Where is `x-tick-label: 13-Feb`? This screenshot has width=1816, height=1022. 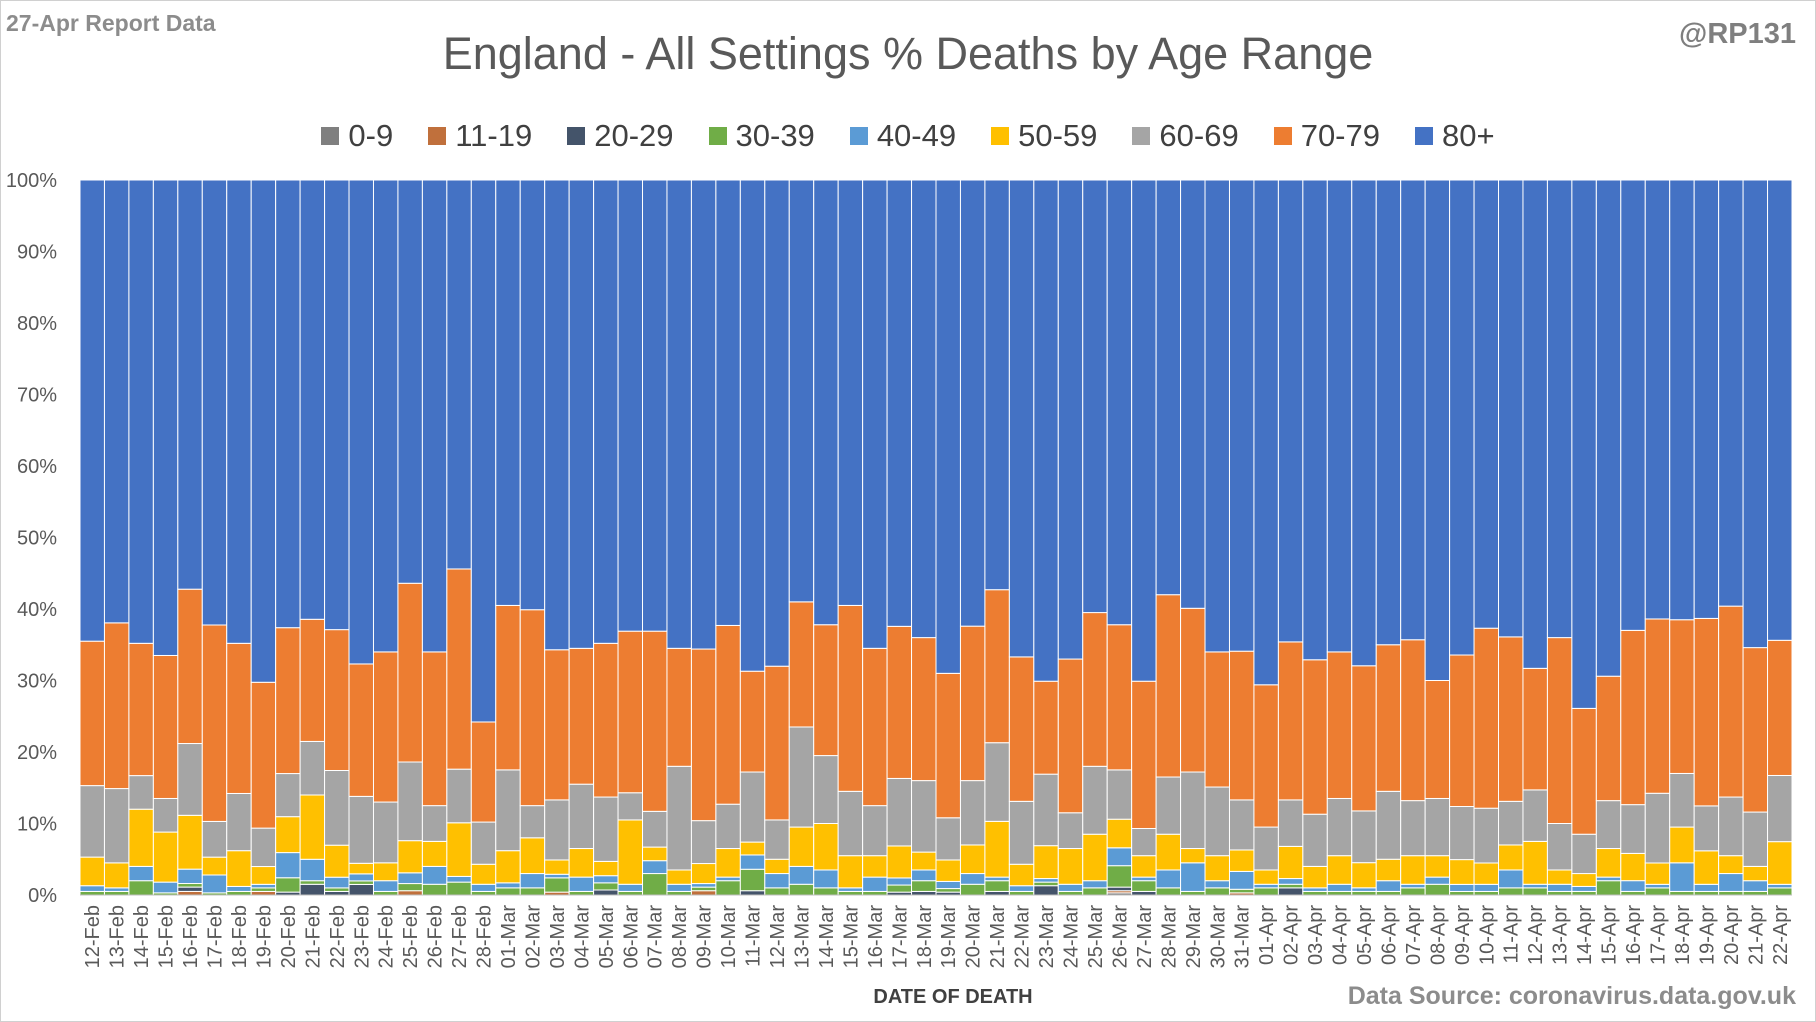 x-tick-label: 13-Feb is located at coordinates (118, 936).